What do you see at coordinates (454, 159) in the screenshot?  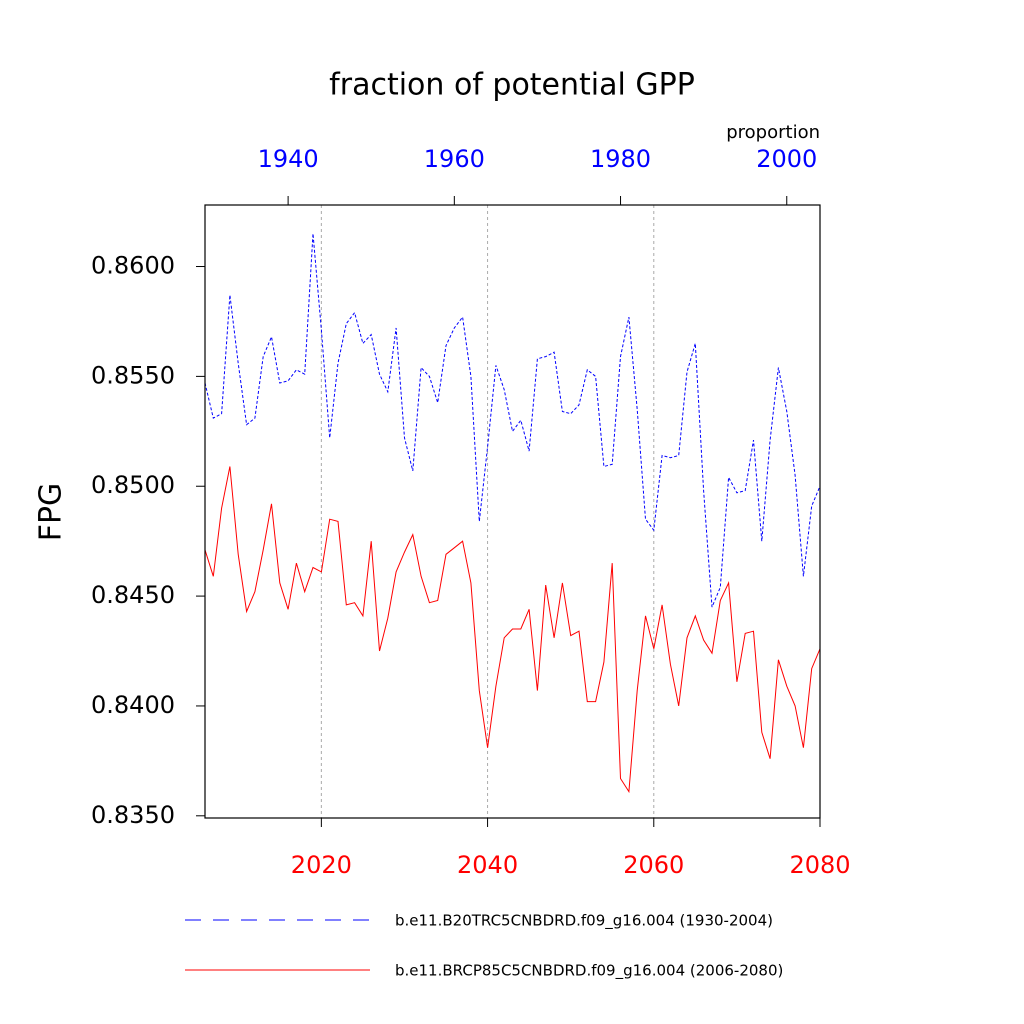 I see `x2-tick-label: 1960` at bounding box center [454, 159].